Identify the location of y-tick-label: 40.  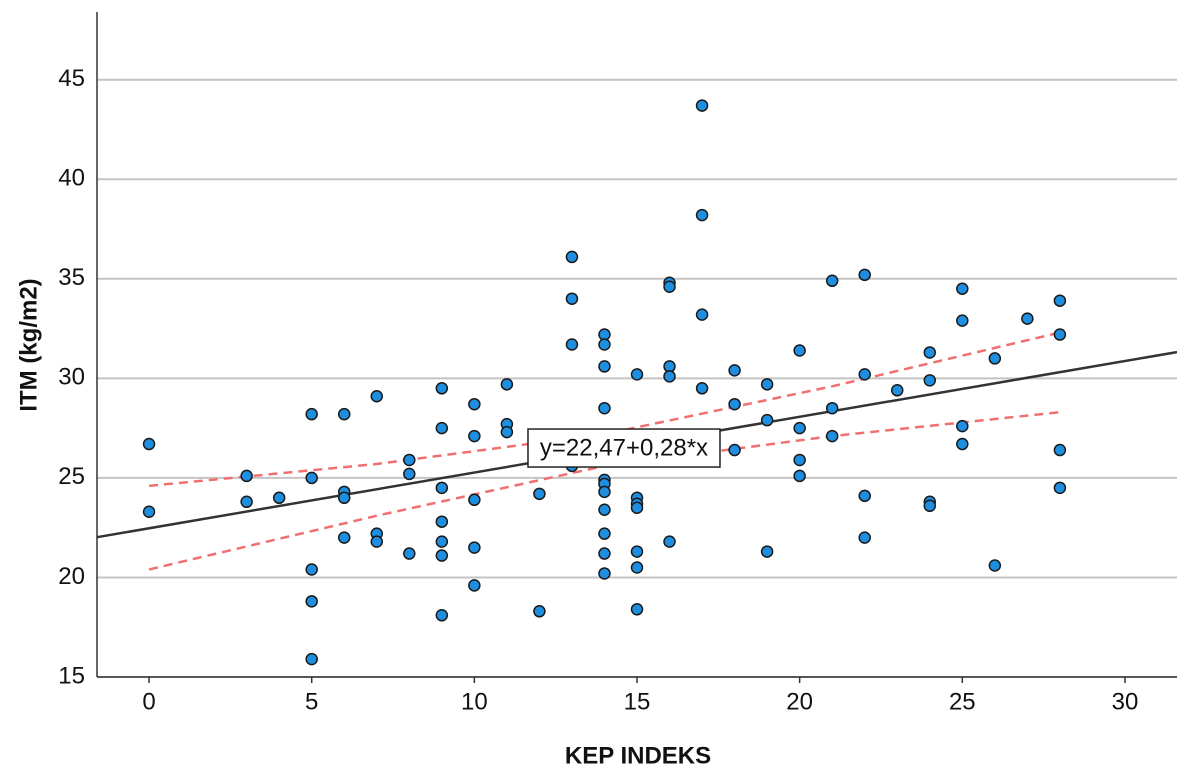
(71, 178).